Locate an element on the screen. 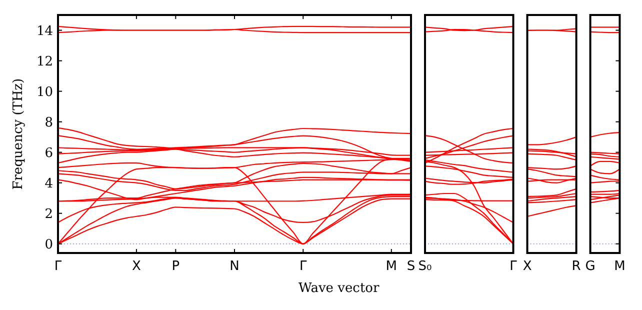 The width and height of the screenshot is (642, 310). y-tick-label: 12 is located at coordinates (44, 62).